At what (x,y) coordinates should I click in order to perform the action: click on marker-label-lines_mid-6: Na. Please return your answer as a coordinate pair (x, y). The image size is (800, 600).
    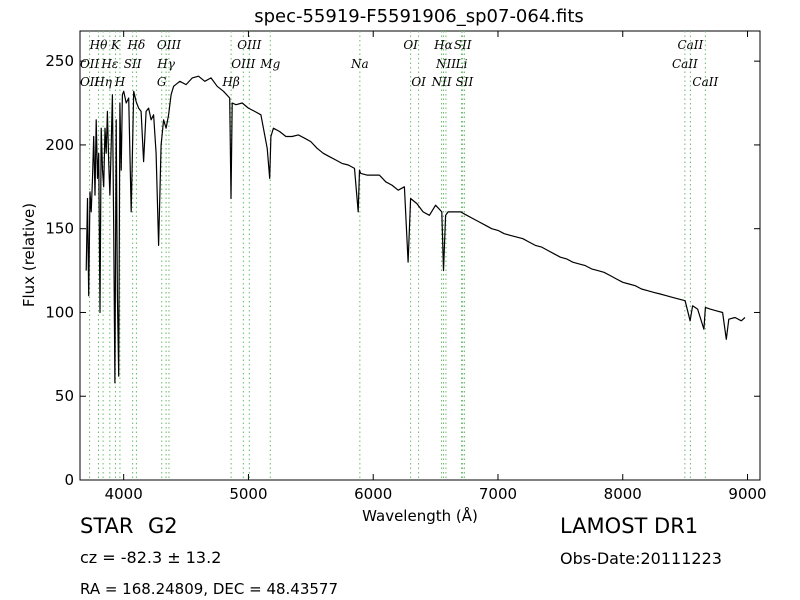
    Looking at the image, I should click on (359, 64).